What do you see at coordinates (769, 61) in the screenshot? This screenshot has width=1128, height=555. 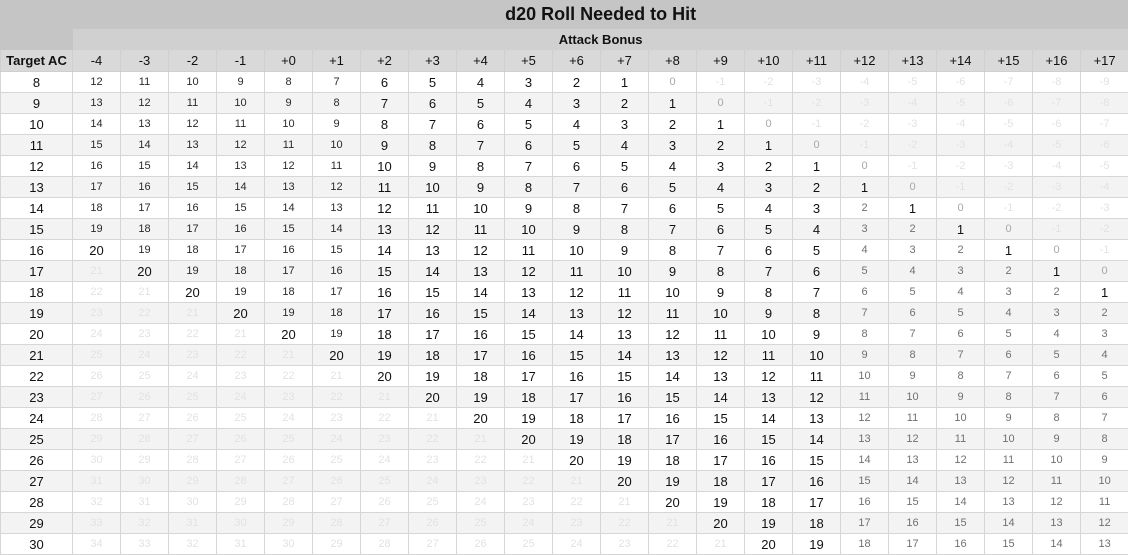 I see `bonus-header: +10` at bounding box center [769, 61].